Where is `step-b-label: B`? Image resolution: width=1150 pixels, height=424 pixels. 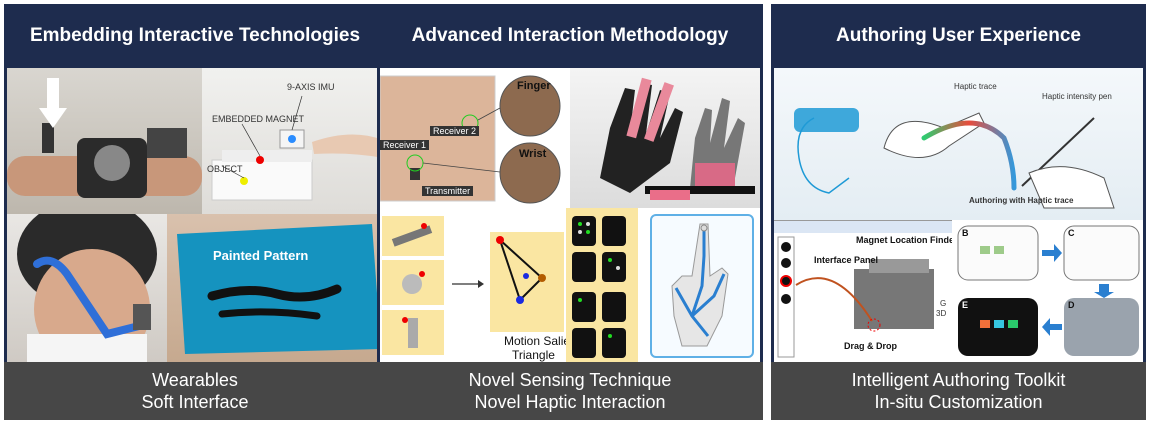
step-b-label: B is located at coordinates (965, 233).